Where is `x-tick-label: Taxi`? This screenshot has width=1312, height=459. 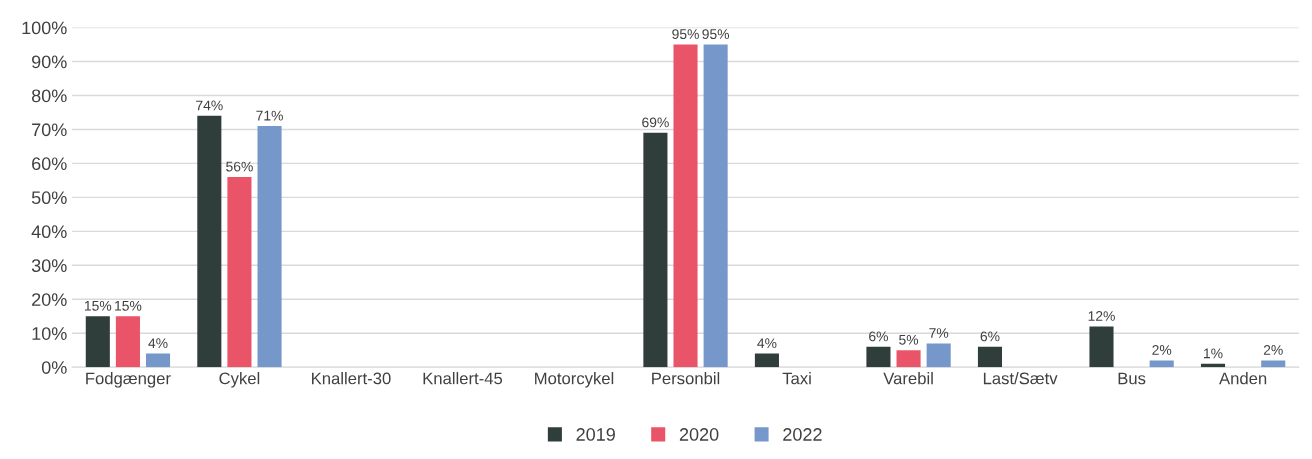 x-tick-label: Taxi is located at coordinates (796, 378).